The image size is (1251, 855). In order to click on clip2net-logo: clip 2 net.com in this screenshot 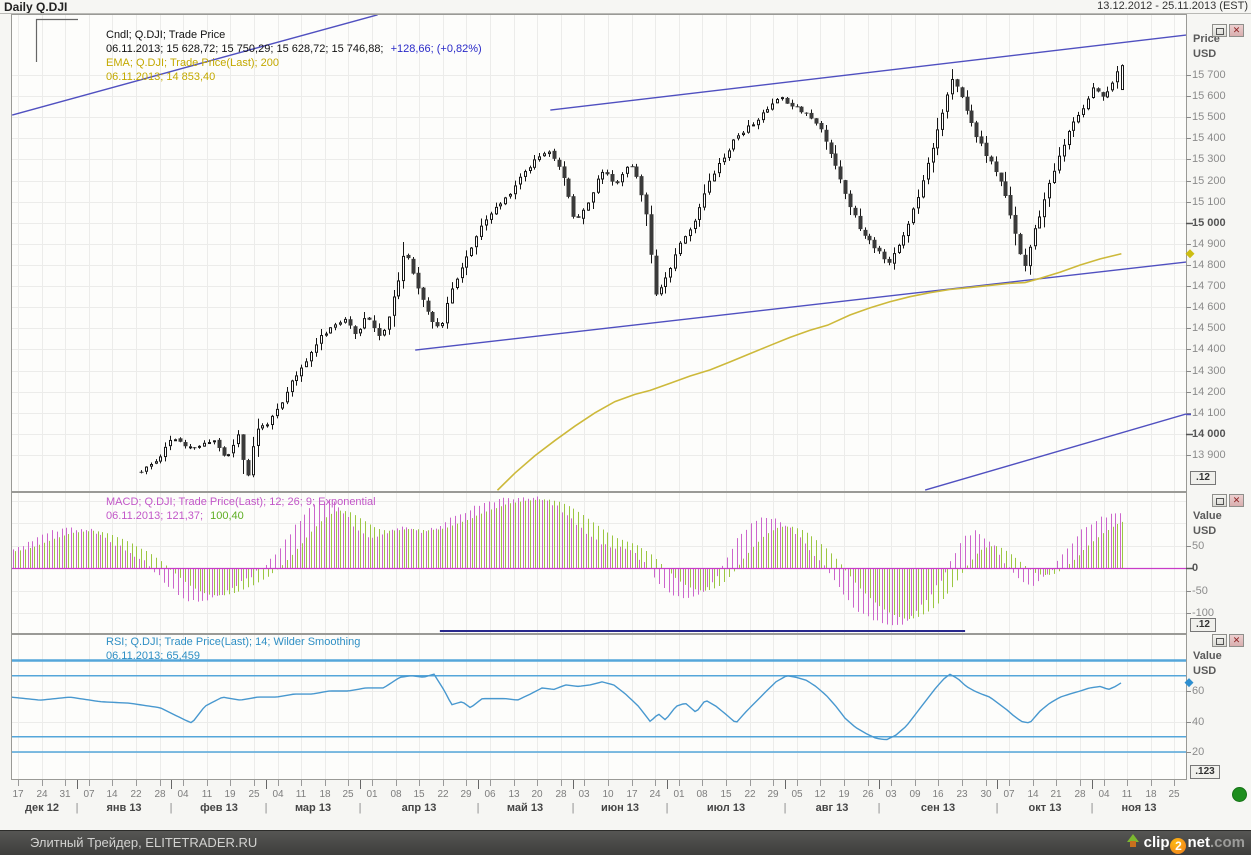, I will do `click(1185, 844)`.